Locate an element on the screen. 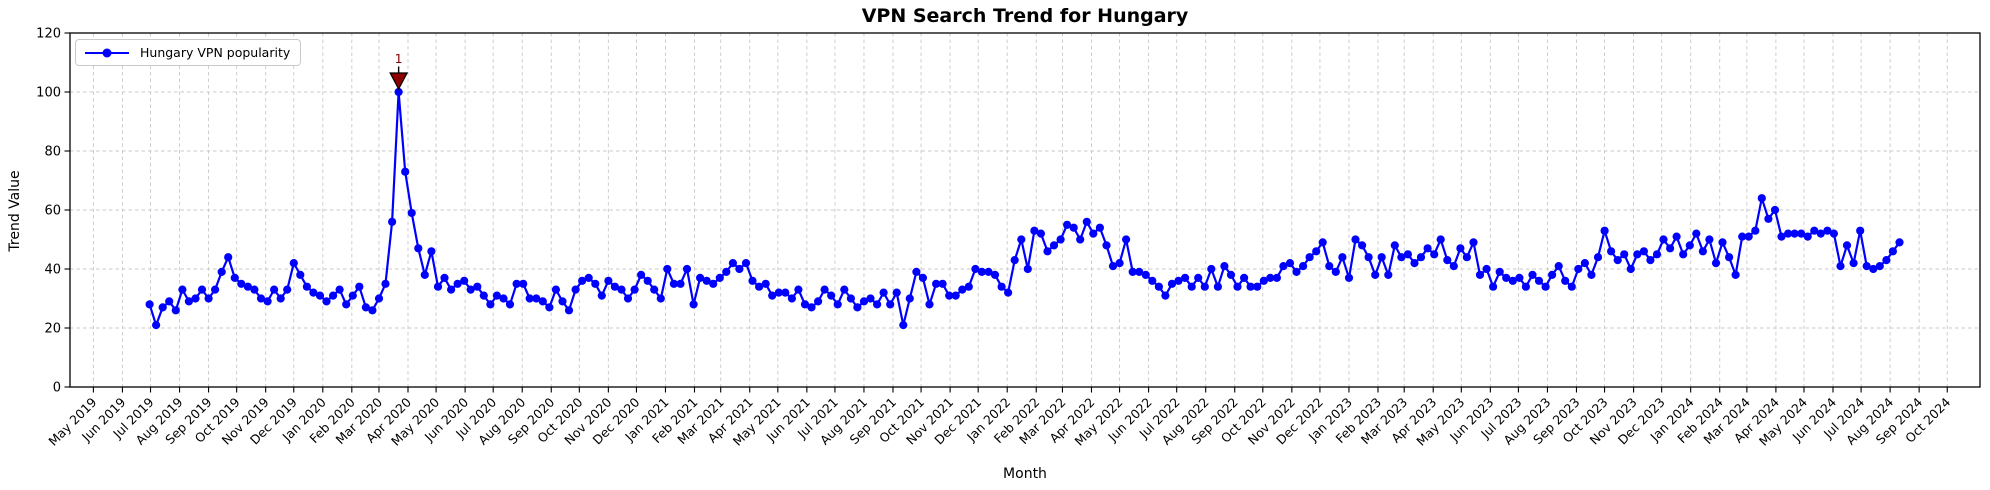 This screenshot has height=490, width=1990. y-tick-label: 20 is located at coordinates (52, 329).